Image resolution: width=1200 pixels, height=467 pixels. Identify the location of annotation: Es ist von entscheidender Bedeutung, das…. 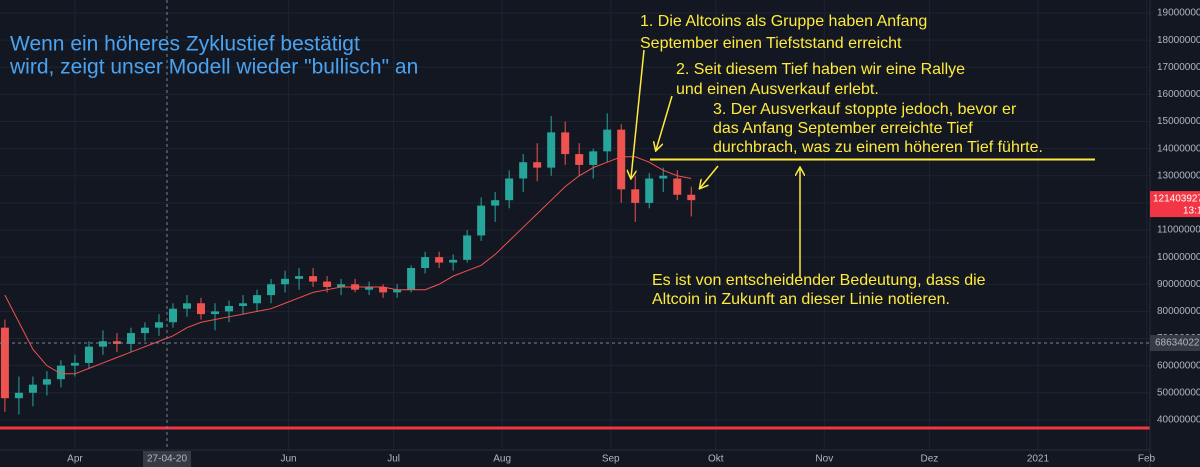
(819, 280).